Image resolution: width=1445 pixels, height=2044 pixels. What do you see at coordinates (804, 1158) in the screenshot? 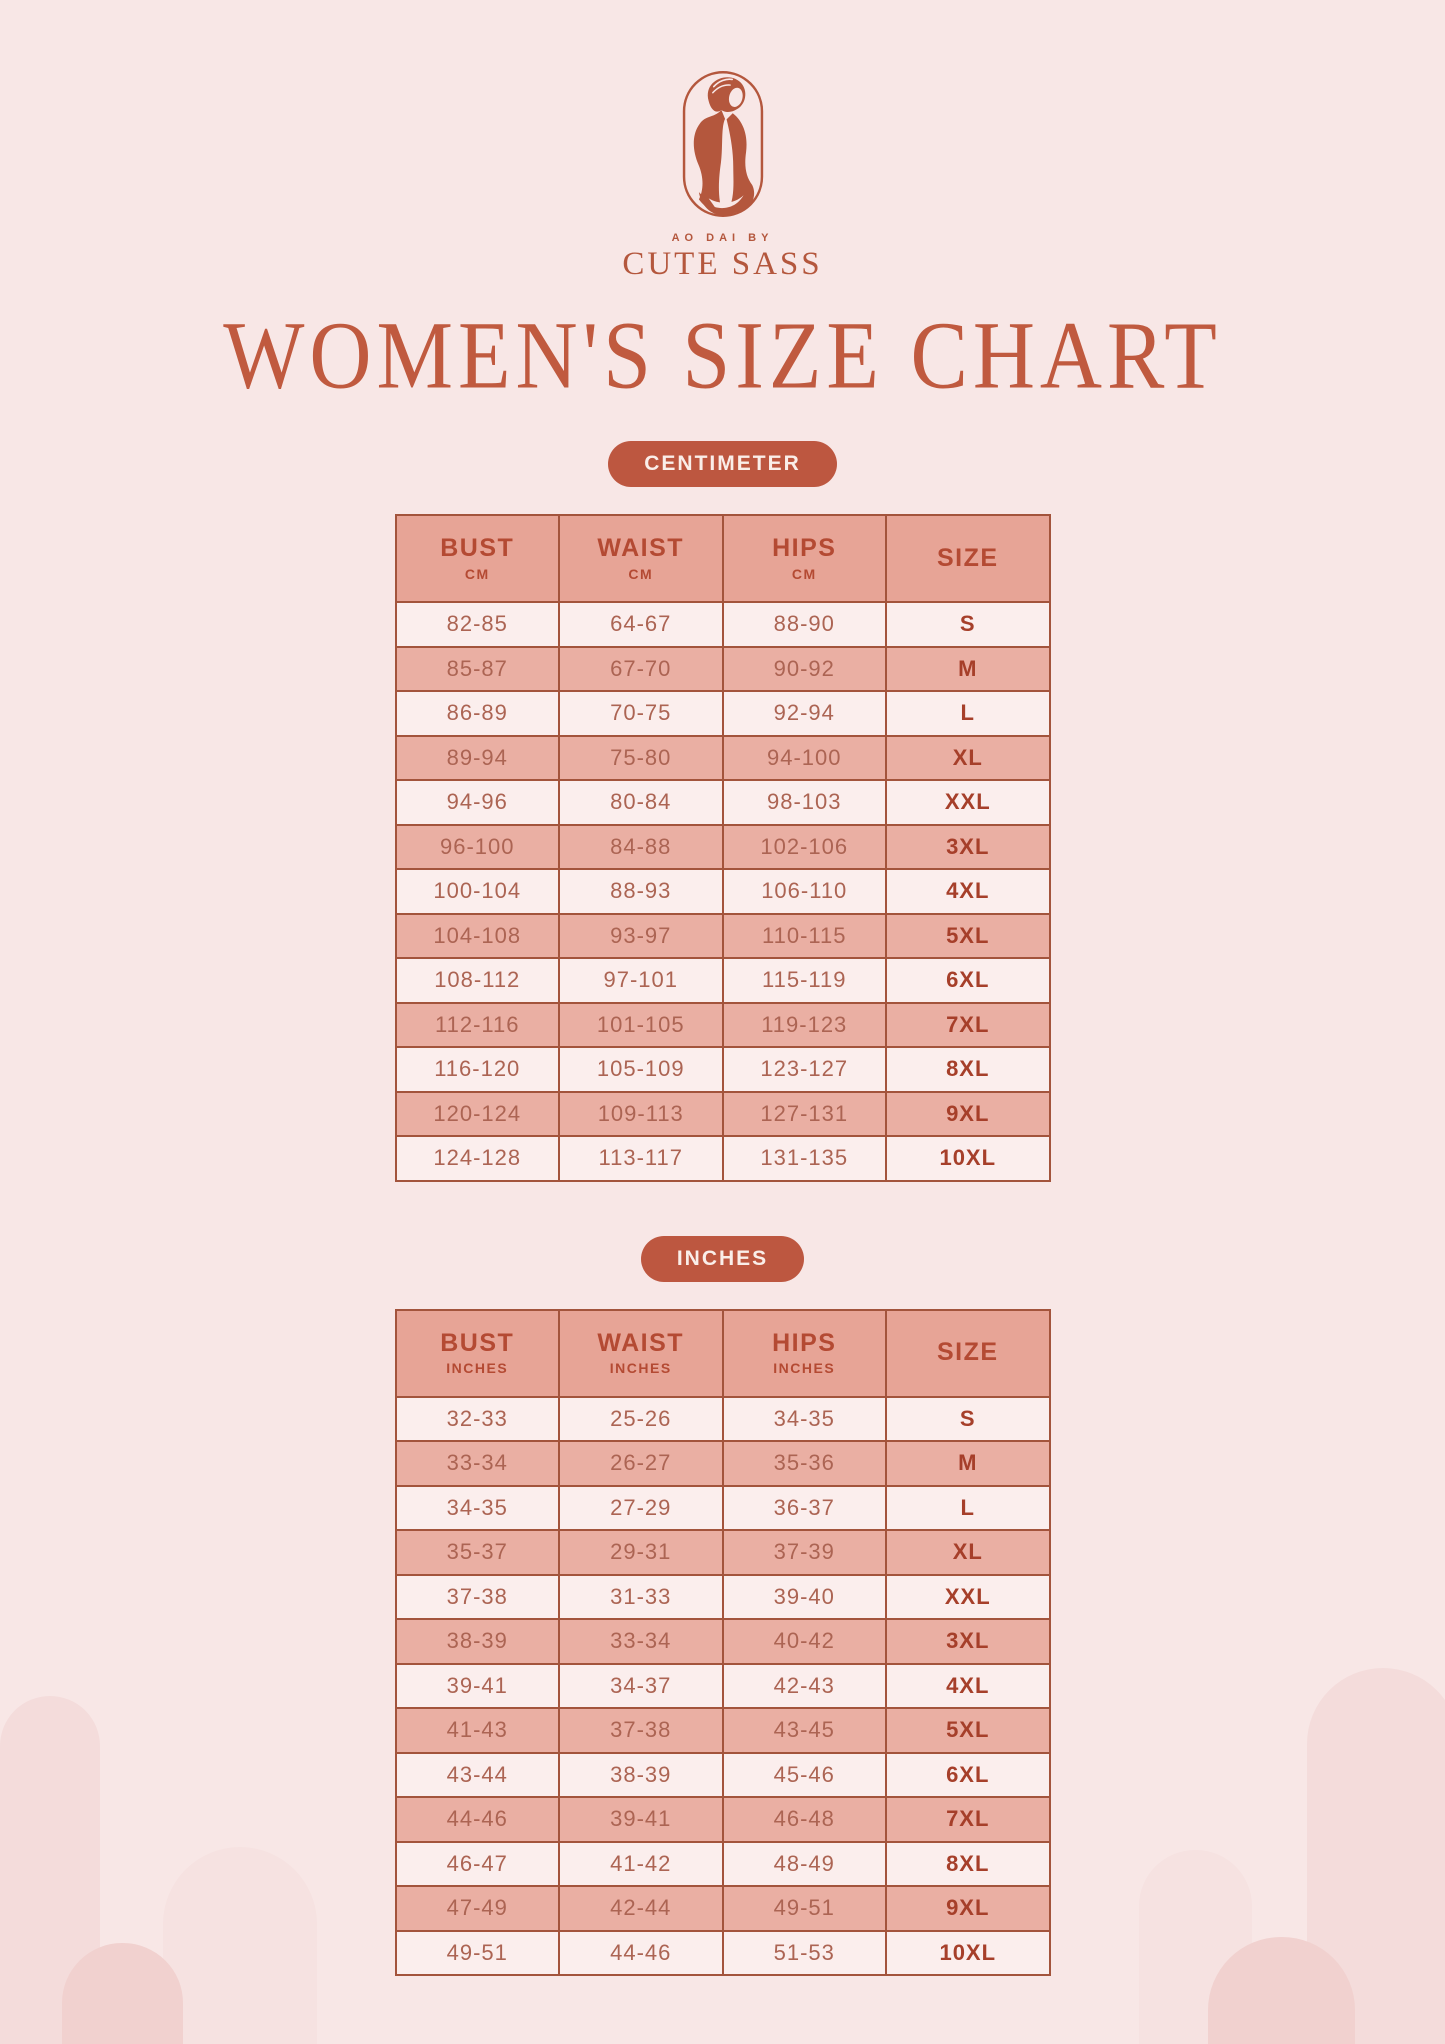
I see `measurement-range: 131-135` at bounding box center [804, 1158].